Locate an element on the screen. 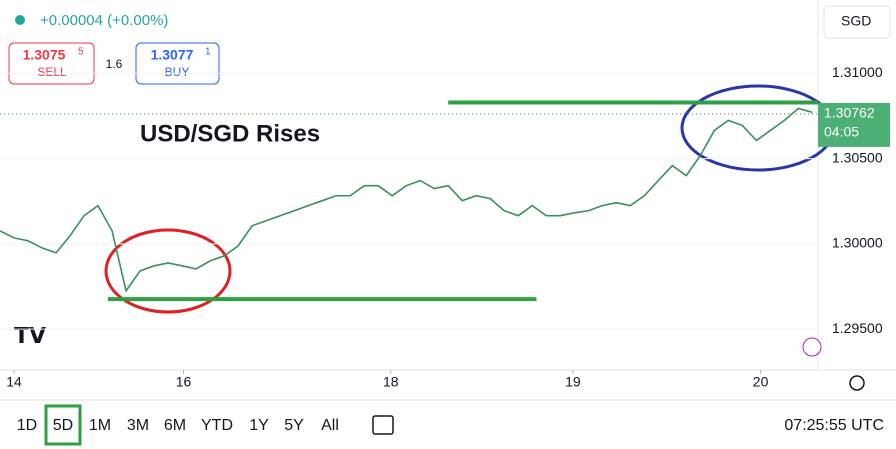  range-button: 6M is located at coordinates (175, 425).